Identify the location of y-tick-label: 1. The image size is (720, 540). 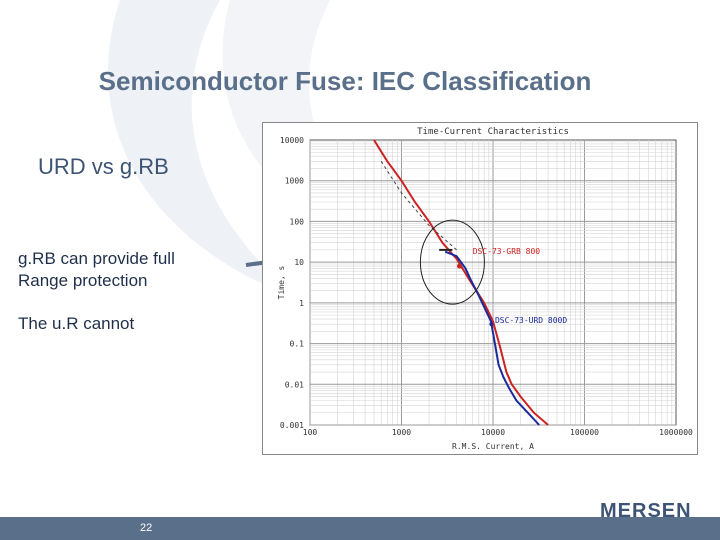
(301, 303).